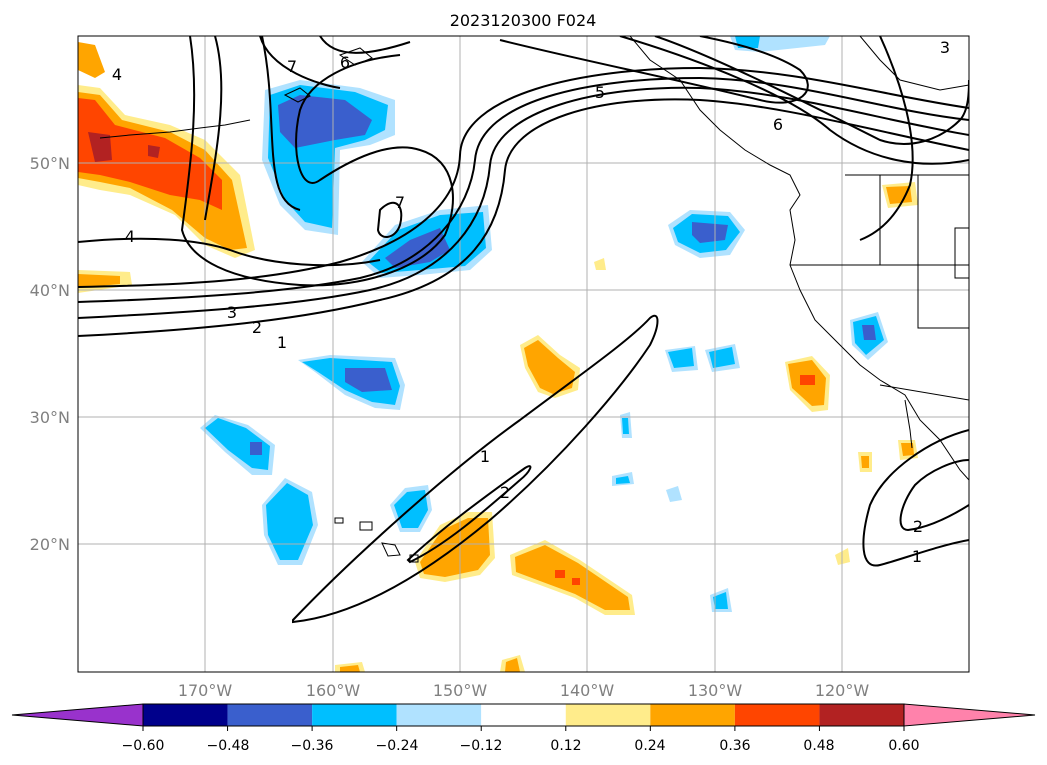 The height and width of the screenshot is (765, 1047). I want to click on colorbar-tick-label: −0.12, so click(481, 746).